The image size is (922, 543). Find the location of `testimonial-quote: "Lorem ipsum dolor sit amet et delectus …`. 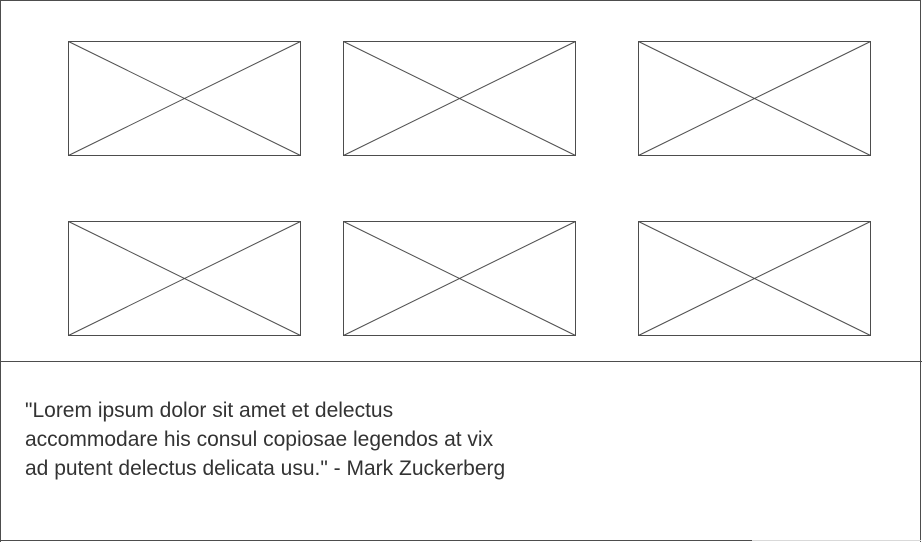

testimonial-quote: "Lorem ipsum dolor sit amet et delectus … is located at coordinates (265, 439).